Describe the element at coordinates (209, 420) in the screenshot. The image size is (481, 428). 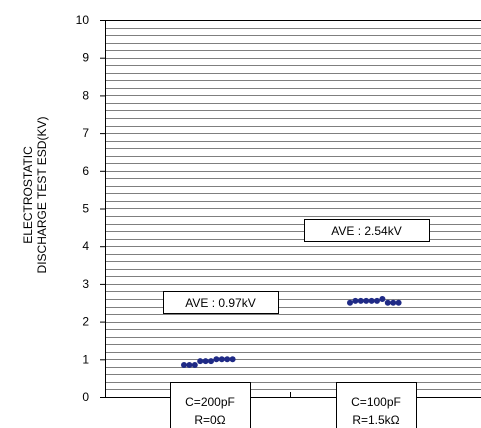
I see `category-label-line: R=0Ω` at that location.